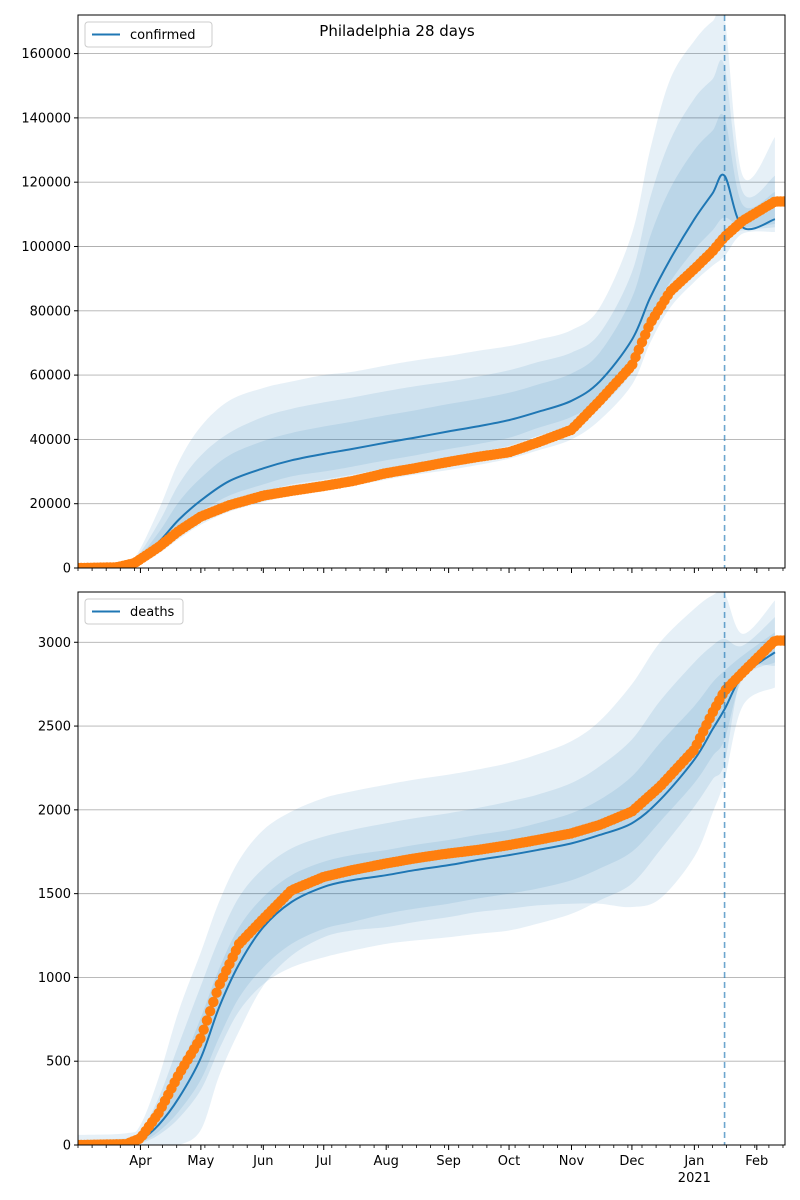  I want to click on y-tick-label: 40000, so click(50, 440).